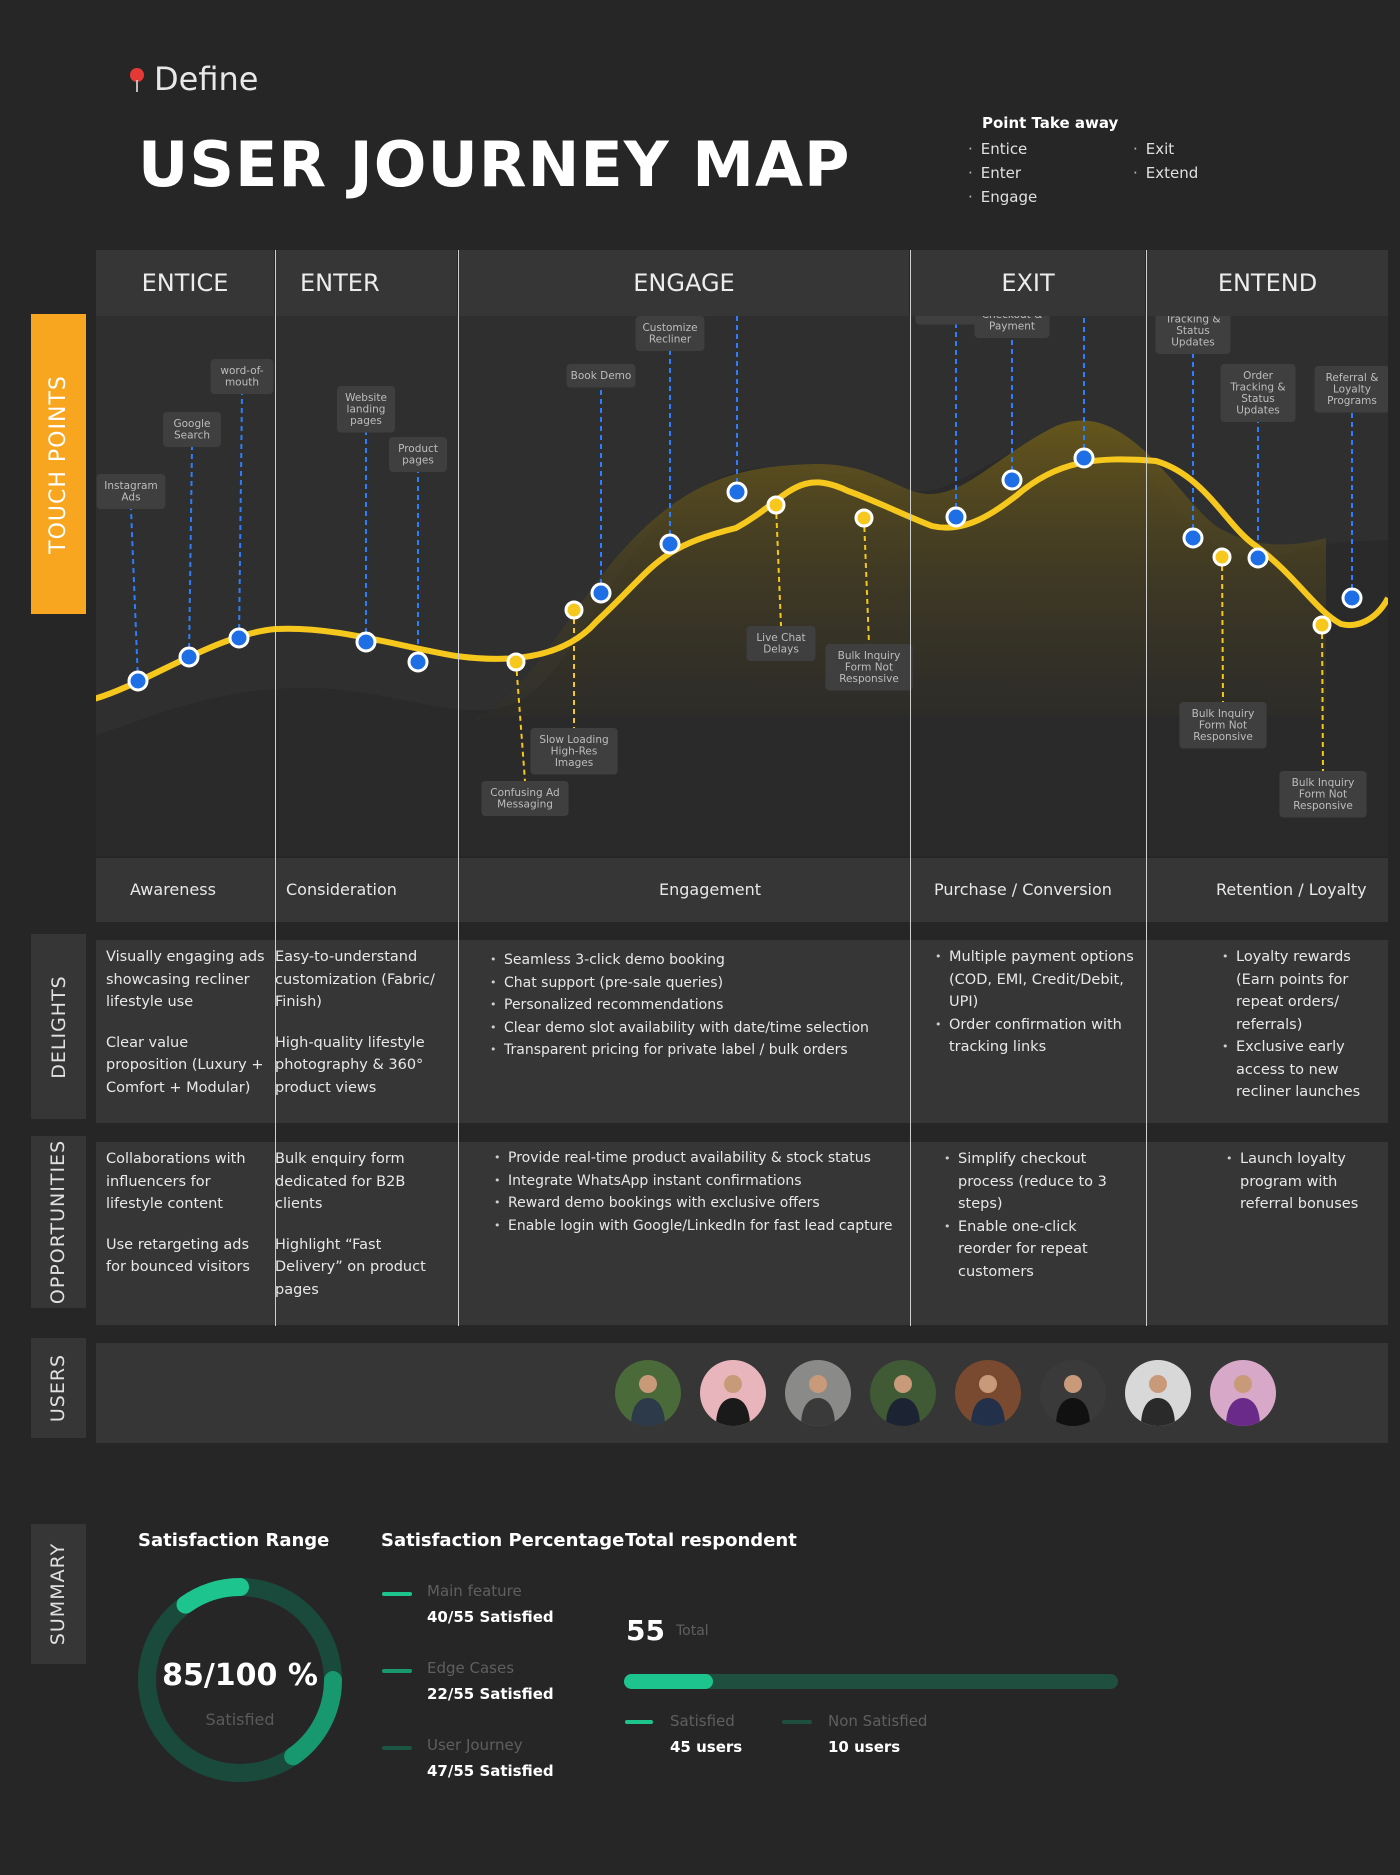  I want to click on section-title: Define, so click(206, 79).